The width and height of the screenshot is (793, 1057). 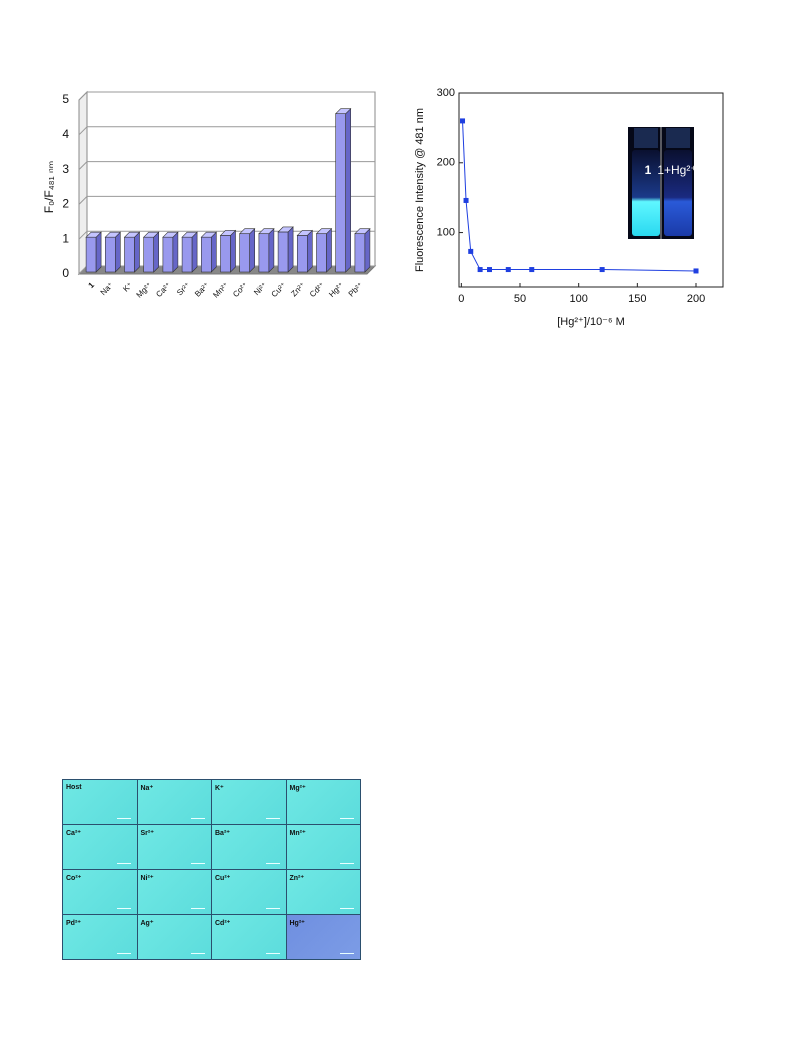 I want to click on x-tick-label: K⁺, so click(x=127, y=287).